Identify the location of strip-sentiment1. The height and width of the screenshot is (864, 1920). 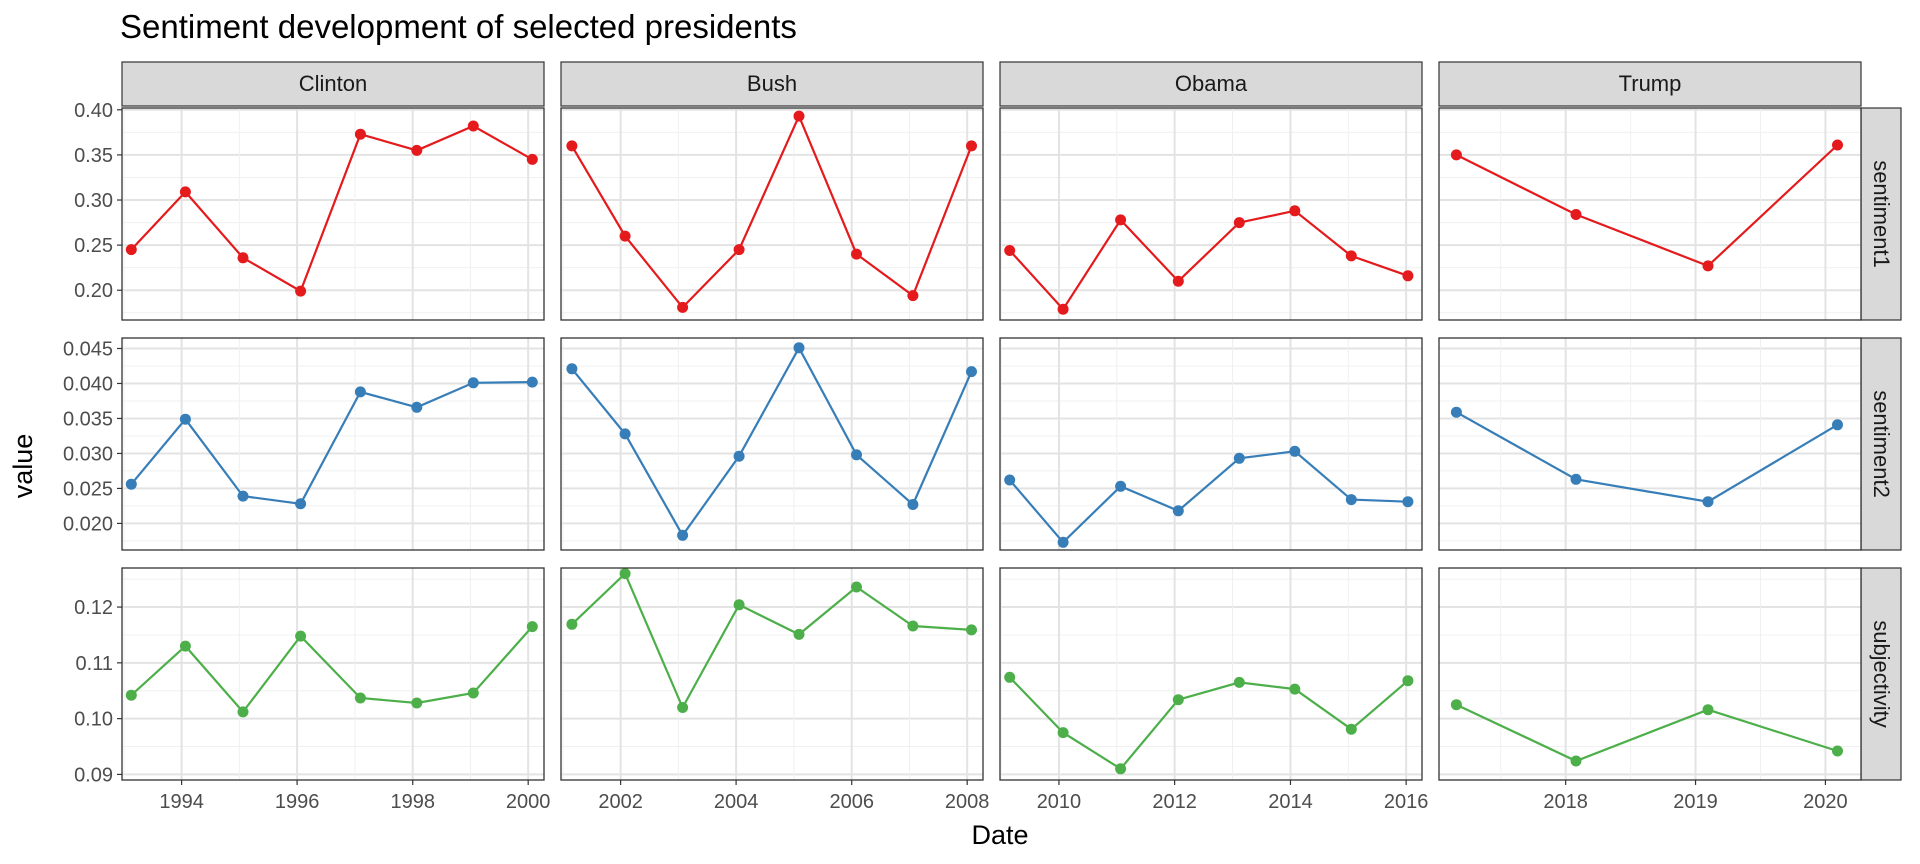
(1881, 214).